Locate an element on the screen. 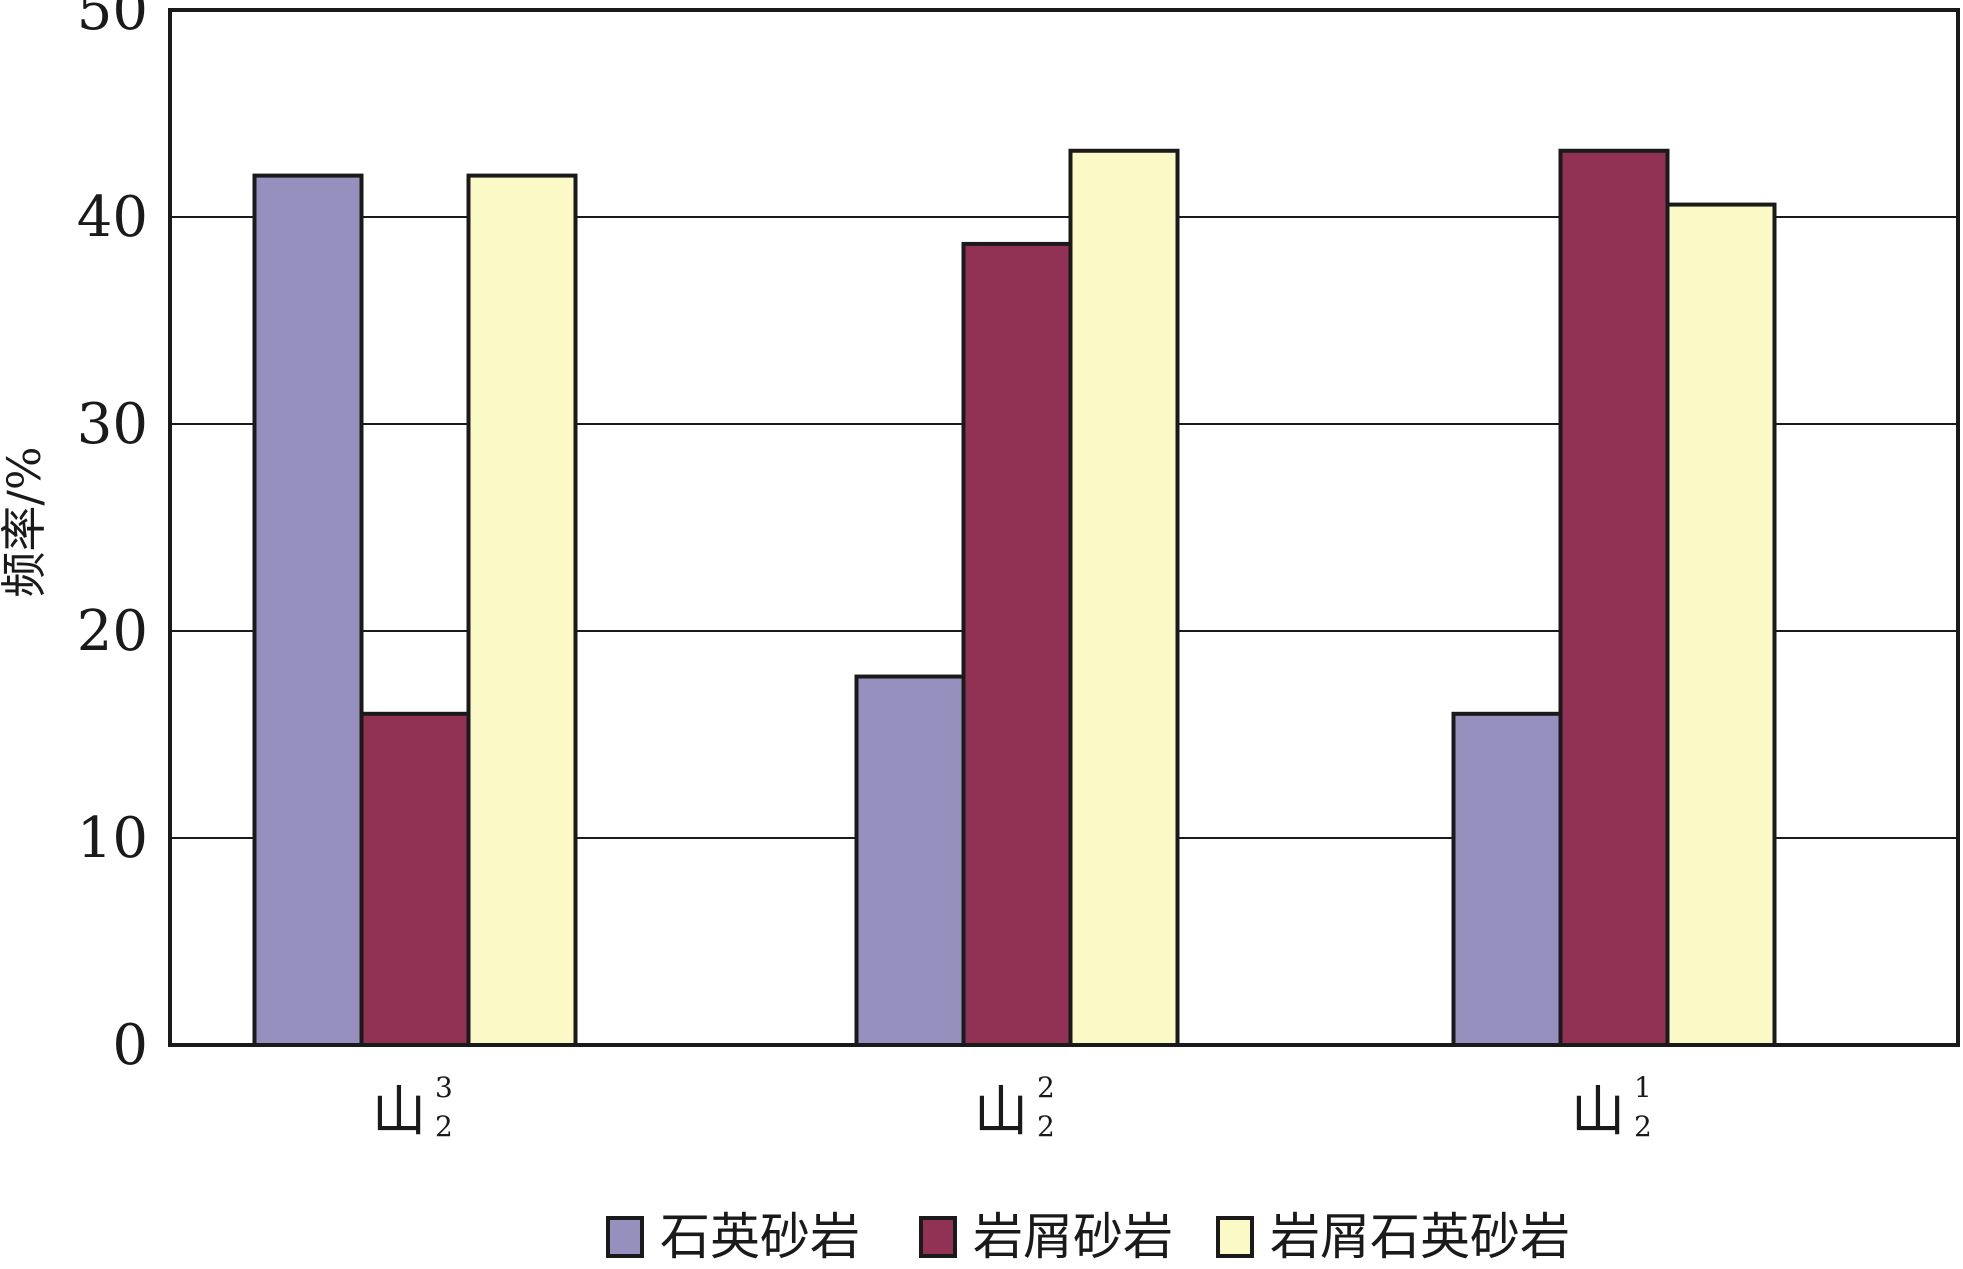 The height and width of the screenshot is (1269, 1963). legend-label: 岩屑石英砂岩 is located at coordinates (1420, 1236).